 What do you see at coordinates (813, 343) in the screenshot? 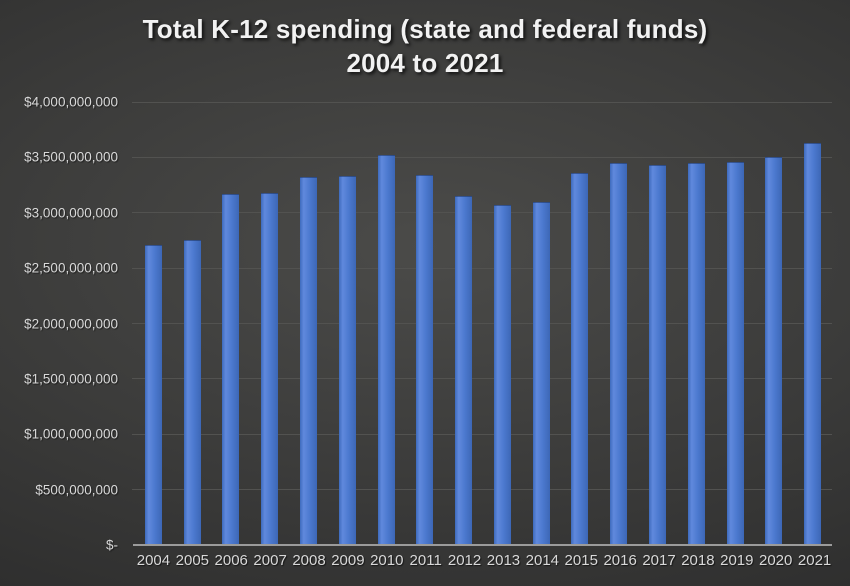
I see `bar-2021` at bounding box center [813, 343].